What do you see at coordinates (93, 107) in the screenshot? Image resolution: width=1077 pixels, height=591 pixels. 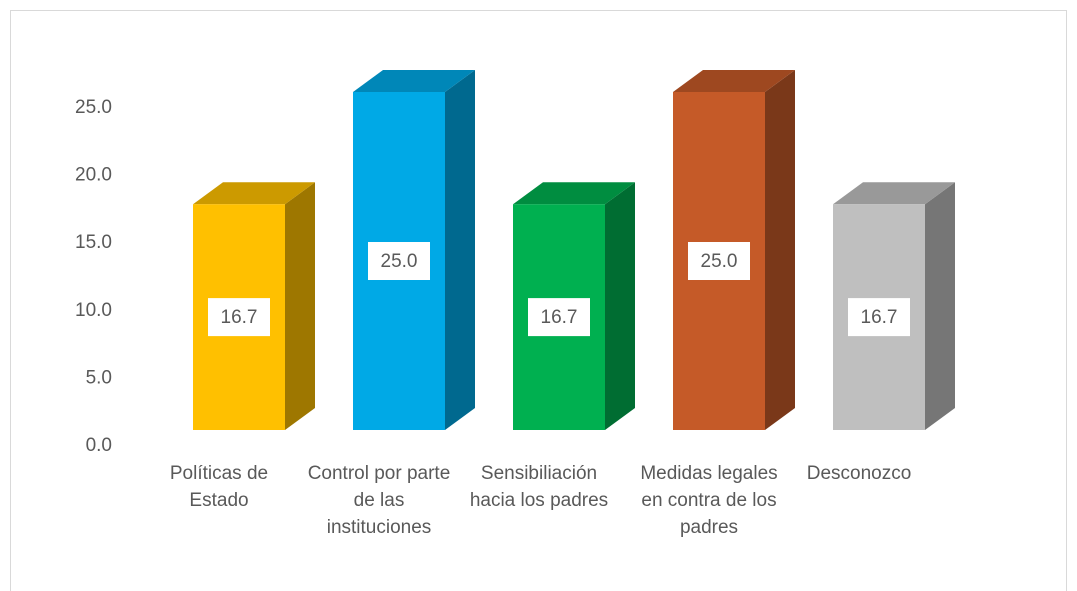 I see `y-tick-label: 25.0` at bounding box center [93, 107].